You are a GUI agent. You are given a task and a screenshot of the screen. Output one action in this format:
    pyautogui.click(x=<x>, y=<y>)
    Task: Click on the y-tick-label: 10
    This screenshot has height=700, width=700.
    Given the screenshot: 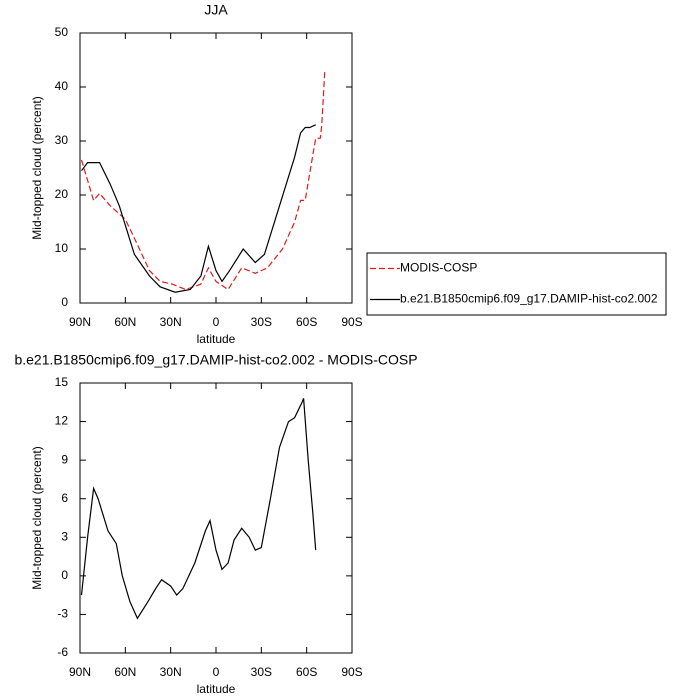 What is the action you would take?
    pyautogui.click(x=62, y=248)
    